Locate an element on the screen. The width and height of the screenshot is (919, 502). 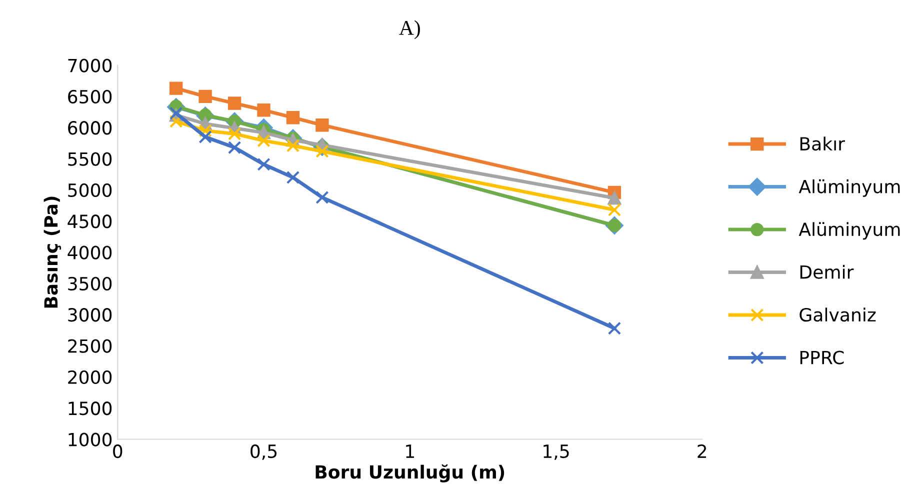
y-tick-label: 4500 is located at coordinates (90, 221).